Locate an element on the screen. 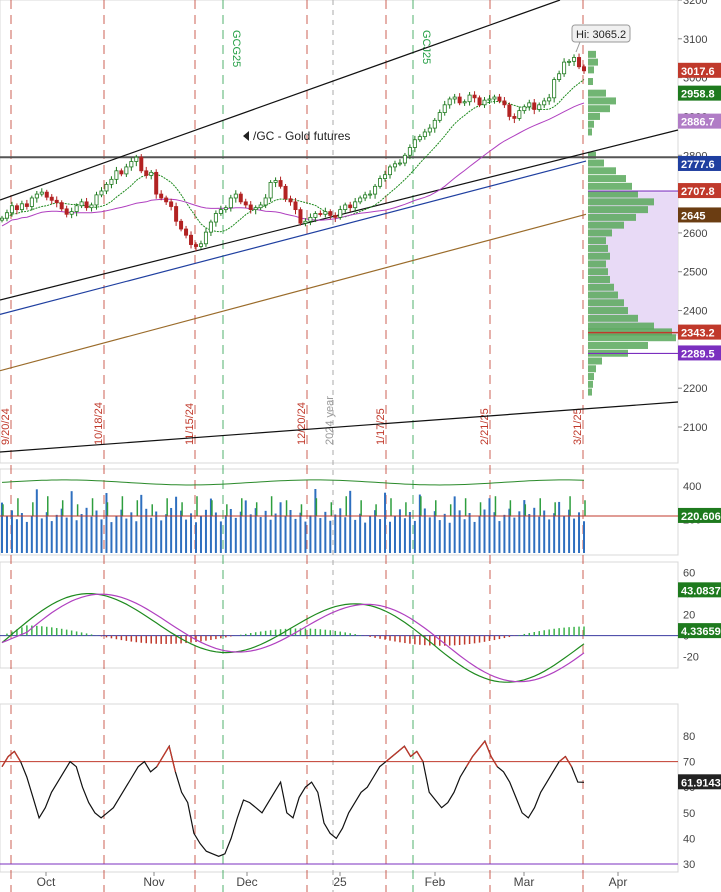  rsi-tick-label: 80 is located at coordinates (689, 737).